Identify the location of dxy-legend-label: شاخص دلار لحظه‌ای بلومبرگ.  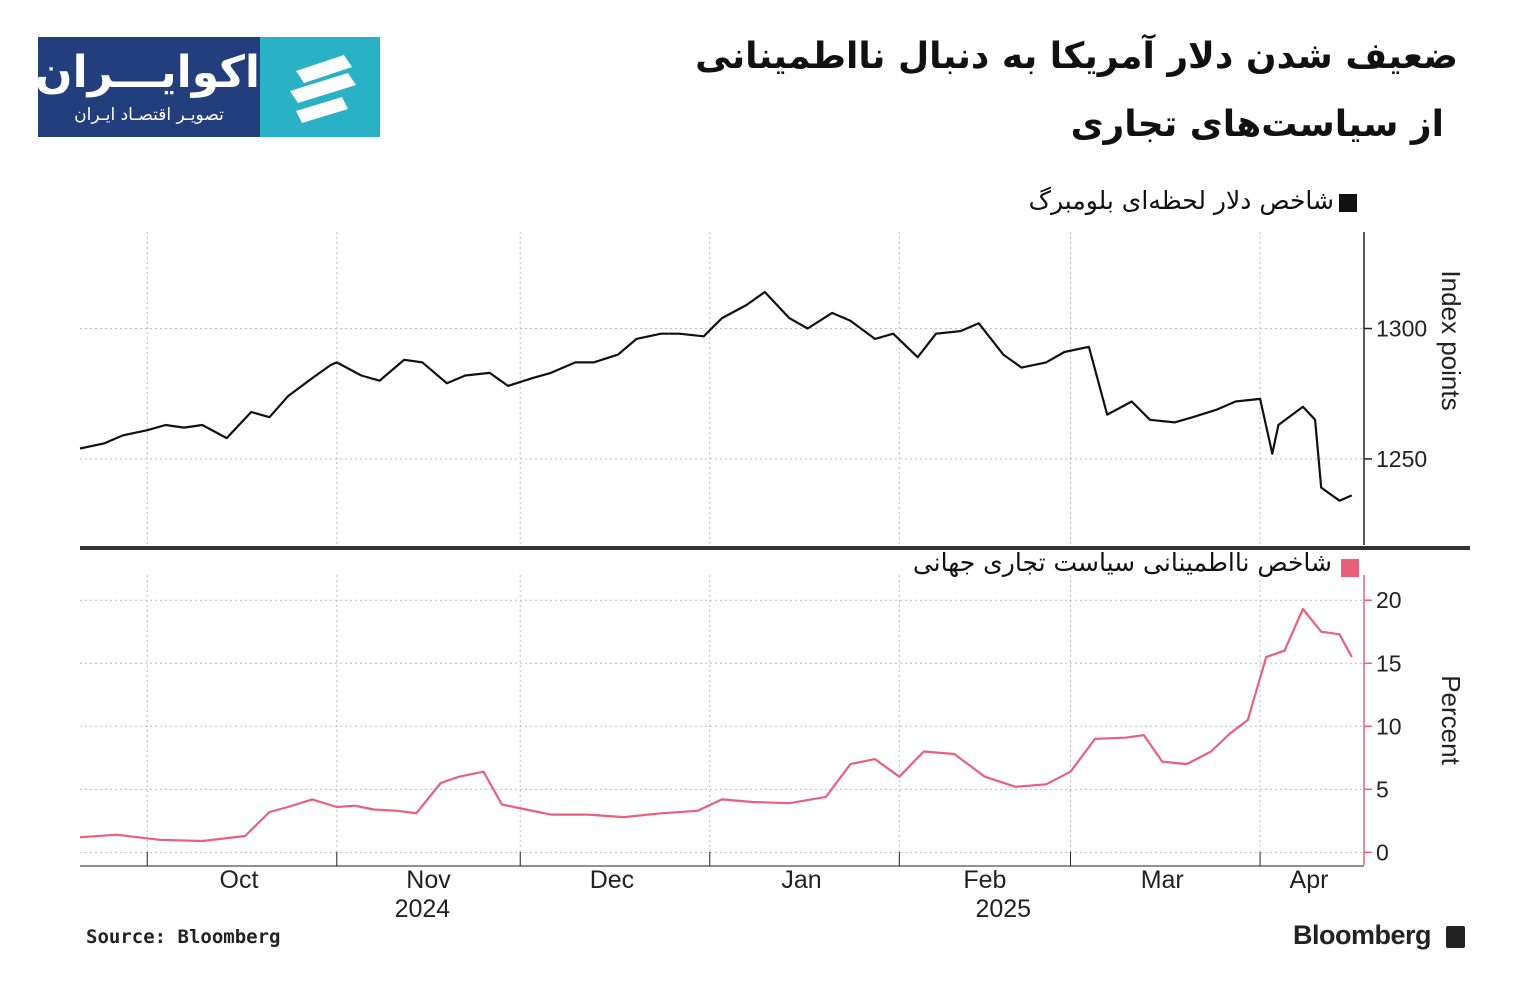
(1181, 200).